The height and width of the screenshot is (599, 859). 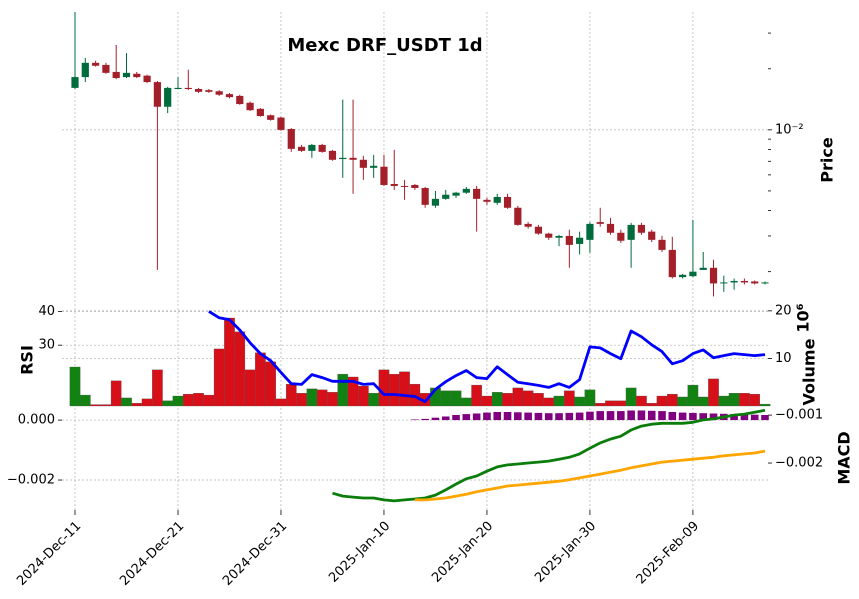 I want to click on x-tick-label: 2024-Dec-31, so click(x=255, y=554).